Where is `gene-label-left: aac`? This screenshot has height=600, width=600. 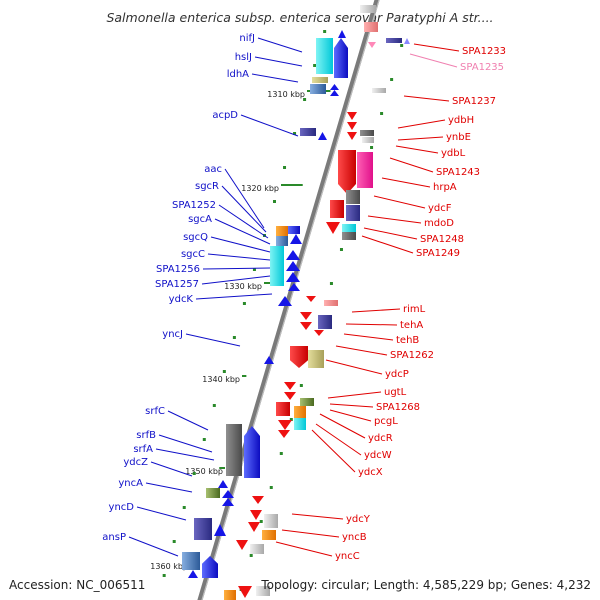 gene-label-left: aac is located at coordinates (213, 169).